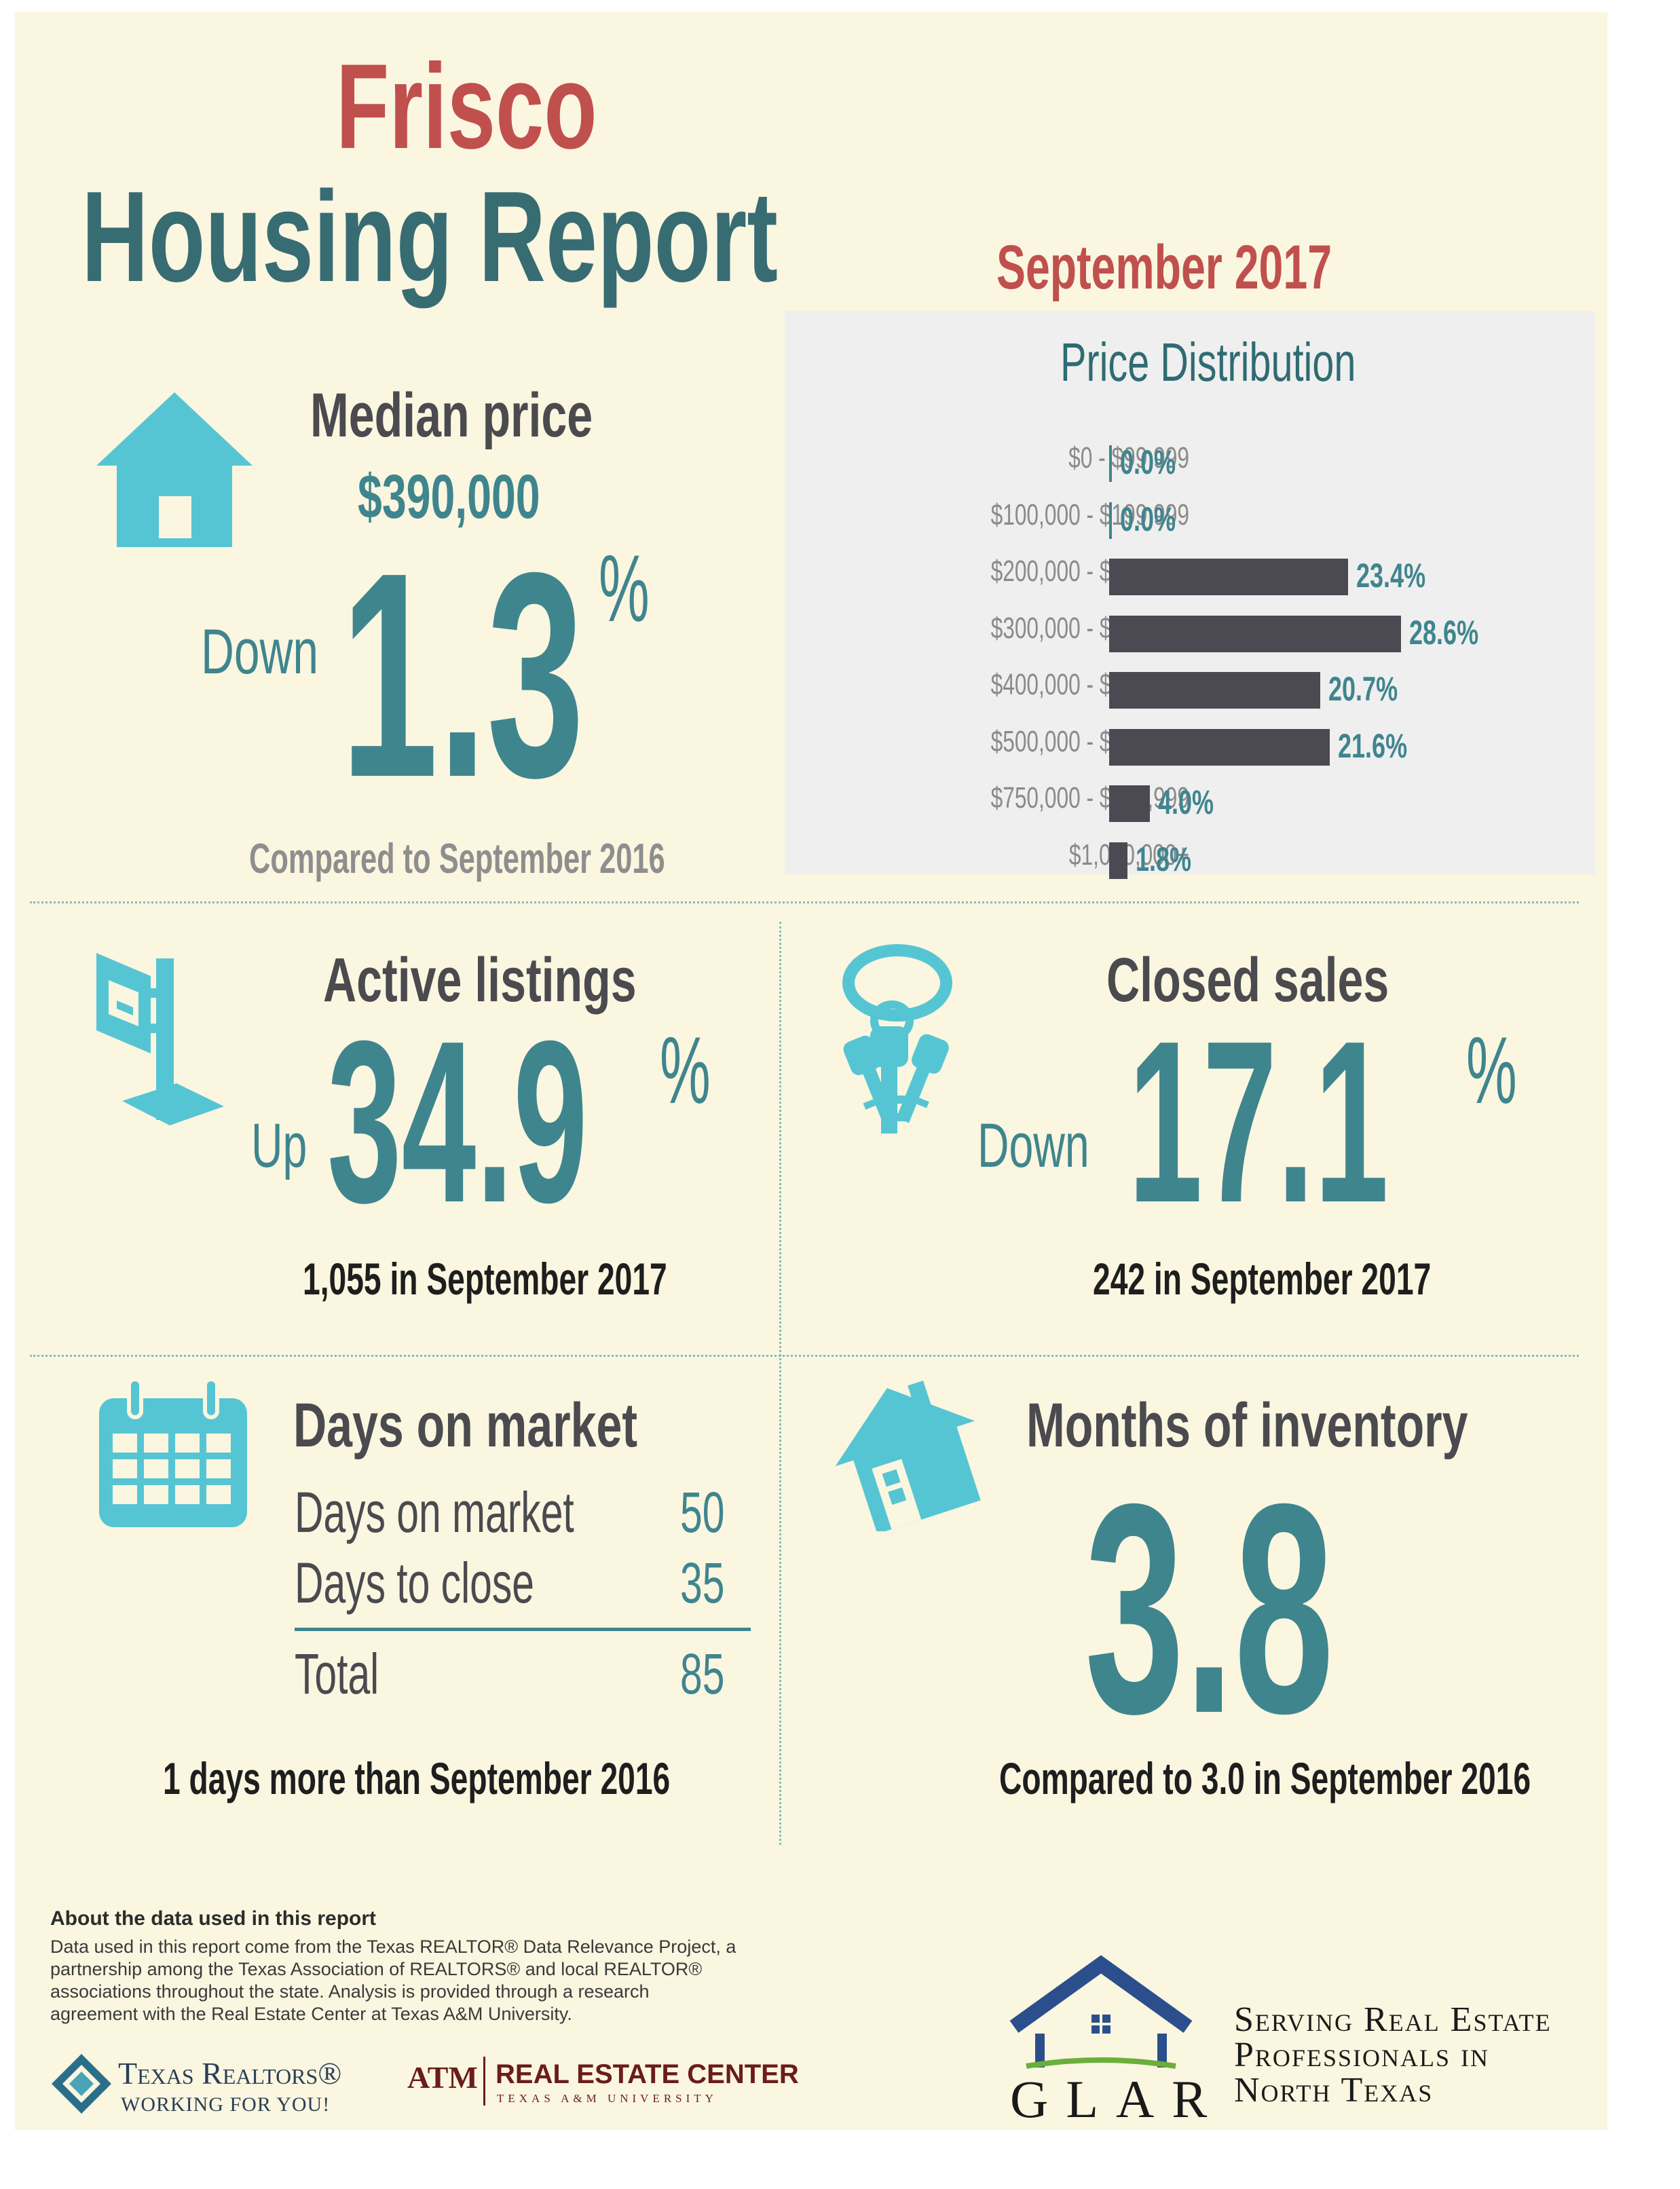  Describe the element at coordinates (1247, 1425) in the screenshot. I see `months-inventory-label: Months of inventory` at that location.